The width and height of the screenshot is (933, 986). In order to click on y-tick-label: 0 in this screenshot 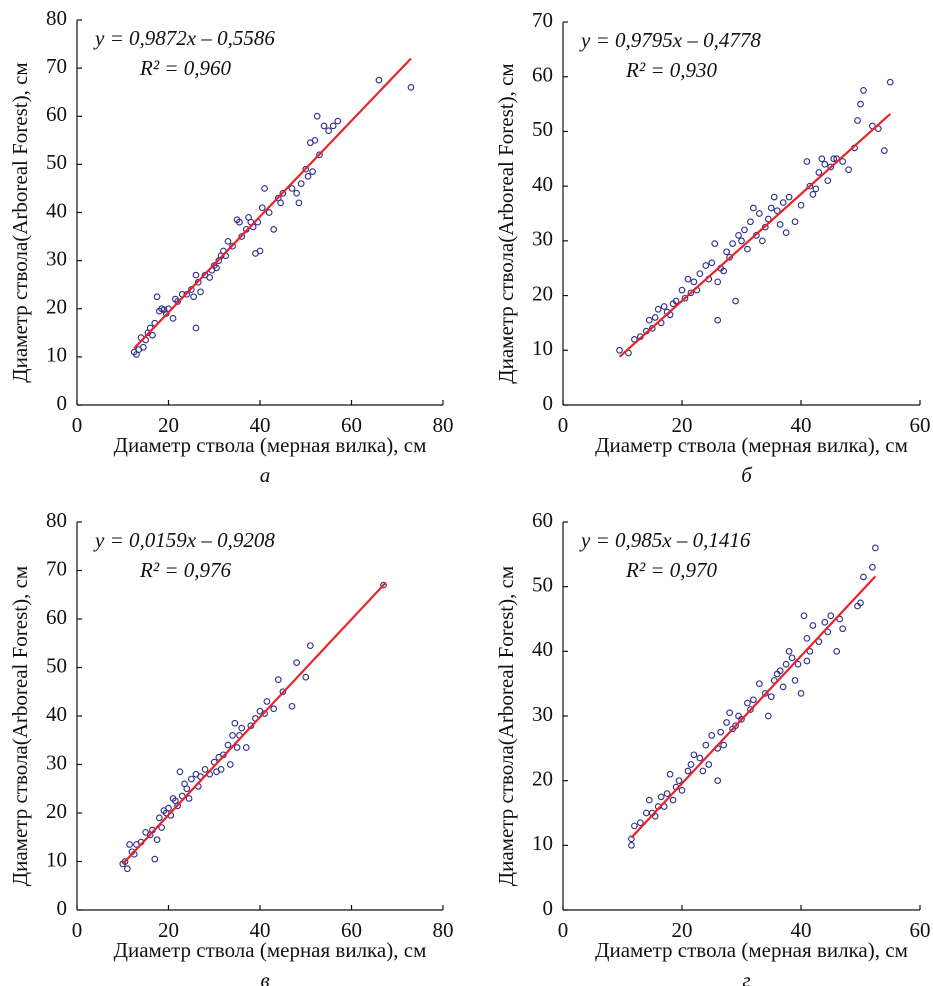, I will do `click(62, 403)`.